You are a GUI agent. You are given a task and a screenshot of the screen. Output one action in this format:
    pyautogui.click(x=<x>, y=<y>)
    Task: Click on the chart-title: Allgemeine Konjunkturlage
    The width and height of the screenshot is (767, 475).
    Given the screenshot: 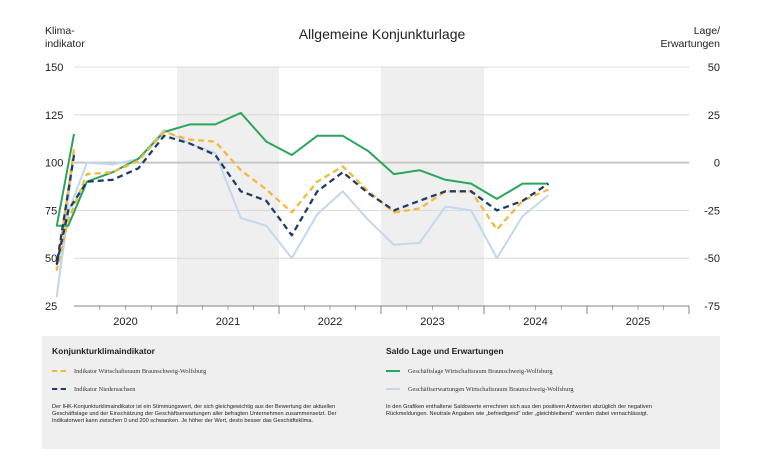 What is the action you would take?
    pyautogui.click(x=382, y=34)
    